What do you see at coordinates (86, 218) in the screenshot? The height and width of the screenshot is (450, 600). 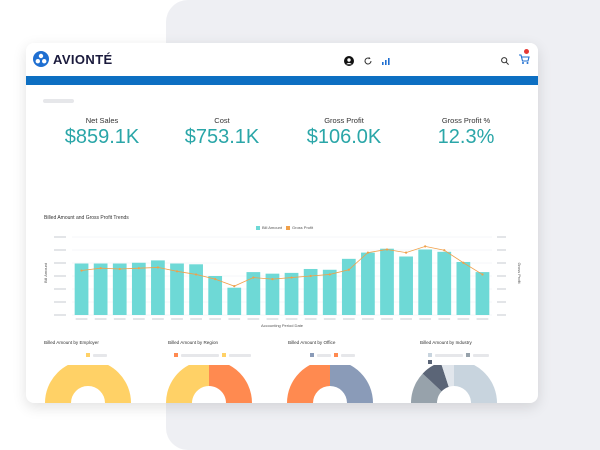 I see `trend-chart-title: Billed Amount and Gross Profit Trends` at bounding box center [86, 218].